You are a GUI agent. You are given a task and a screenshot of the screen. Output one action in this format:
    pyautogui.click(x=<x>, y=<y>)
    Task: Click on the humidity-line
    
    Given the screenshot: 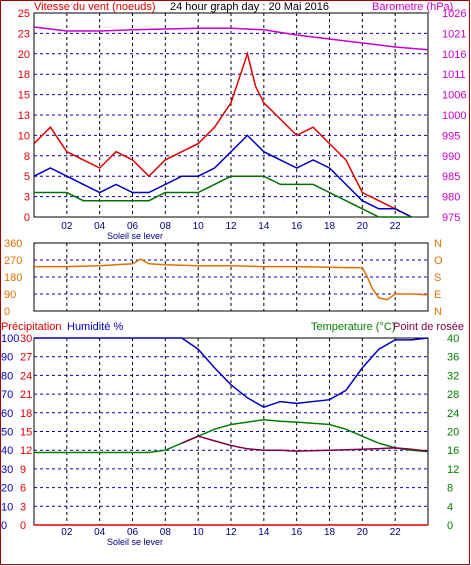 What is the action you would take?
    pyautogui.click(x=231, y=373)
    